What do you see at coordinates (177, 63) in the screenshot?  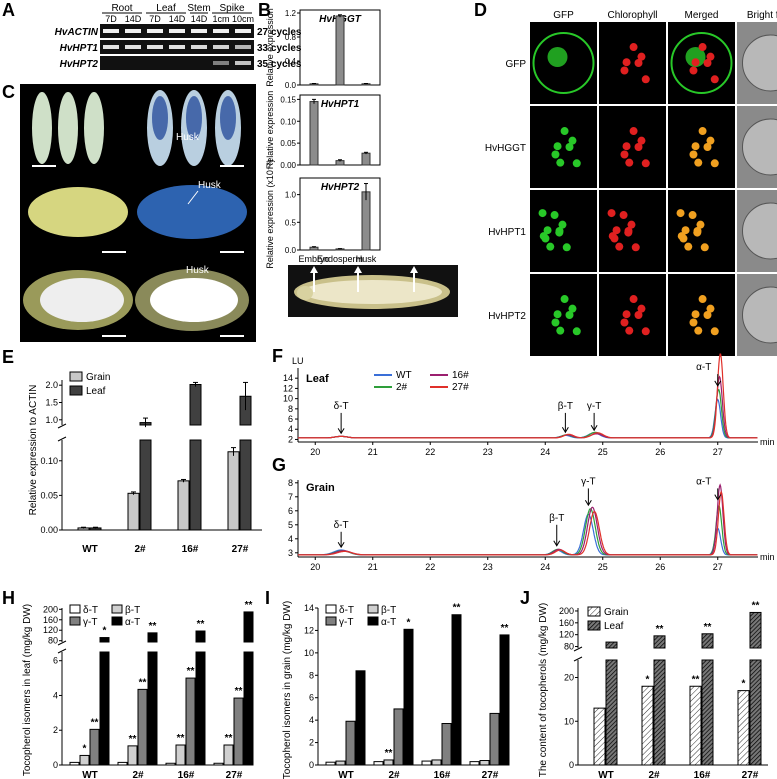 I see `gel-strip` at bounding box center [177, 63].